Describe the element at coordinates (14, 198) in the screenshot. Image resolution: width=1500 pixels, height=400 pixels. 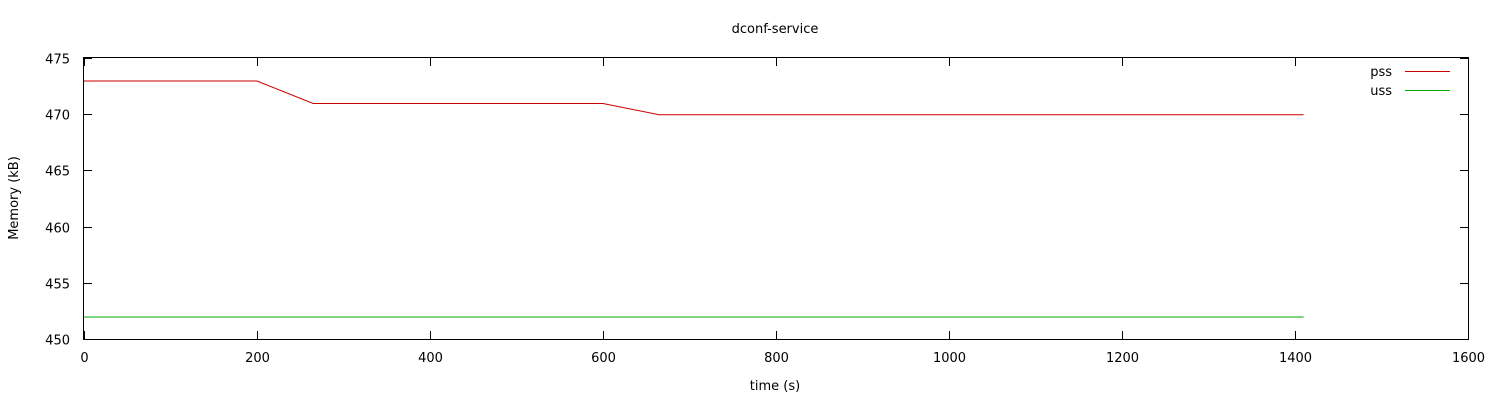
I see `y-axis-label: Memory (kB)` at that location.